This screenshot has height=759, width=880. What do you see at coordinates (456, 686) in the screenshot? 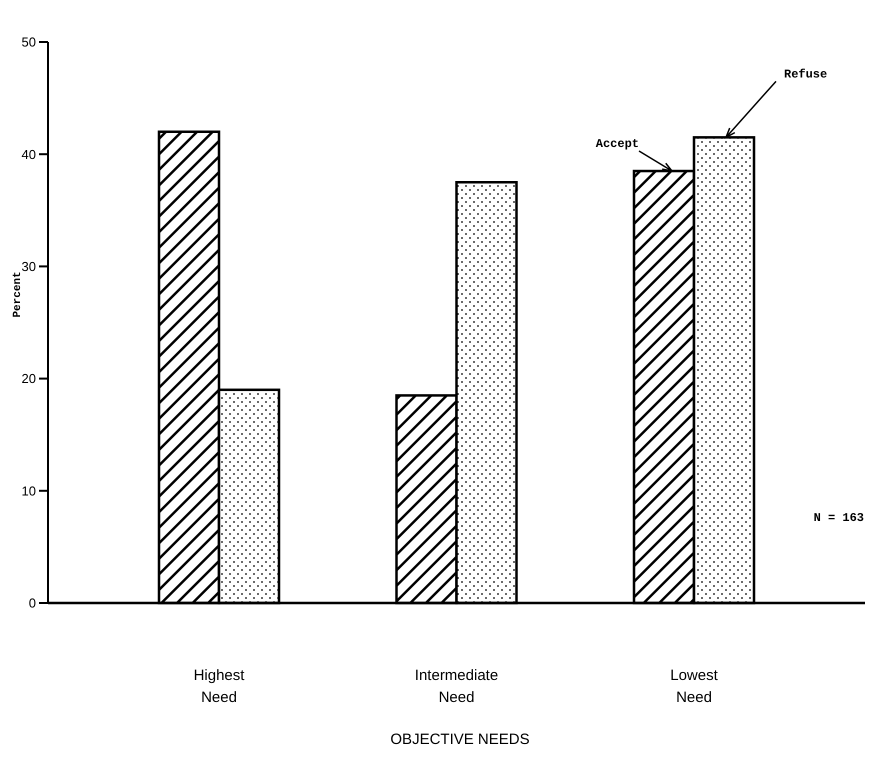
I see `x-tick-label: Intermediate Need` at bounding box center [456, 686].